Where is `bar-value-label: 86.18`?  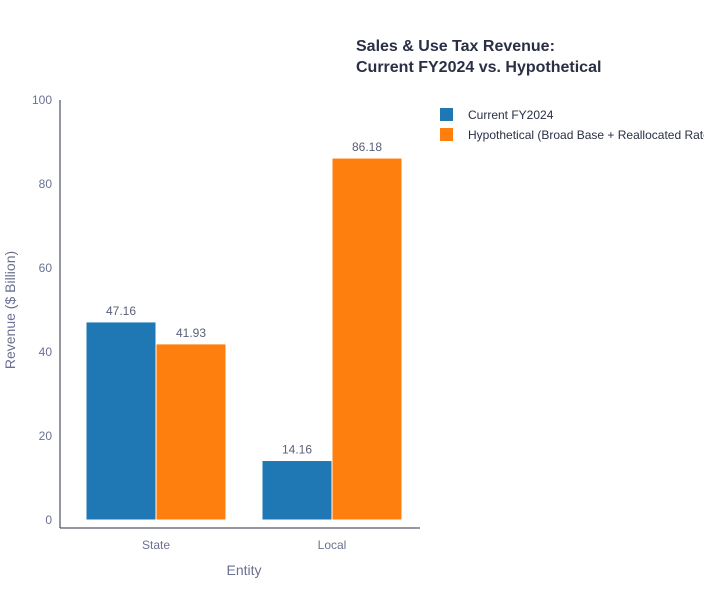
bar-value-label: 86.18 is located at coordinates (367, 147).